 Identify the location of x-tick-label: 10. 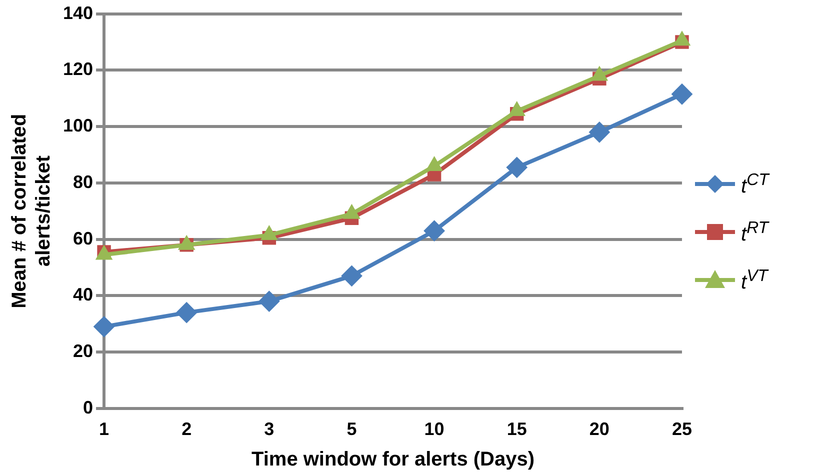
(434, 429).